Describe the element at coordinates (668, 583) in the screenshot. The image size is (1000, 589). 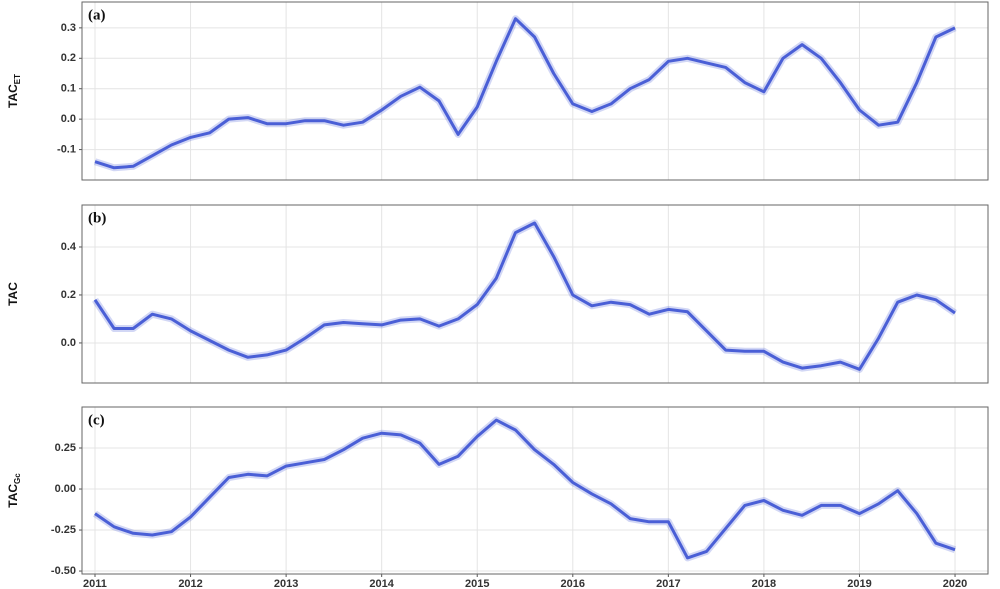
I see `x-tick-label: 2017` at that location.